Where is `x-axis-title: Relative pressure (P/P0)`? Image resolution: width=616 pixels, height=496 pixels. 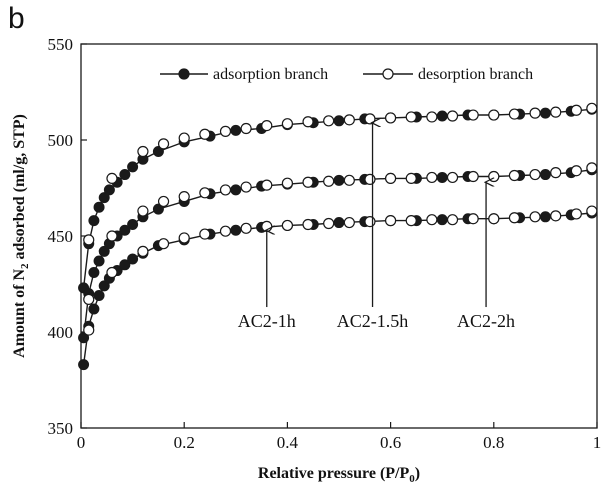 x-axis-title: Relative pressure (P/P0) is located at coordinates (339, 475).